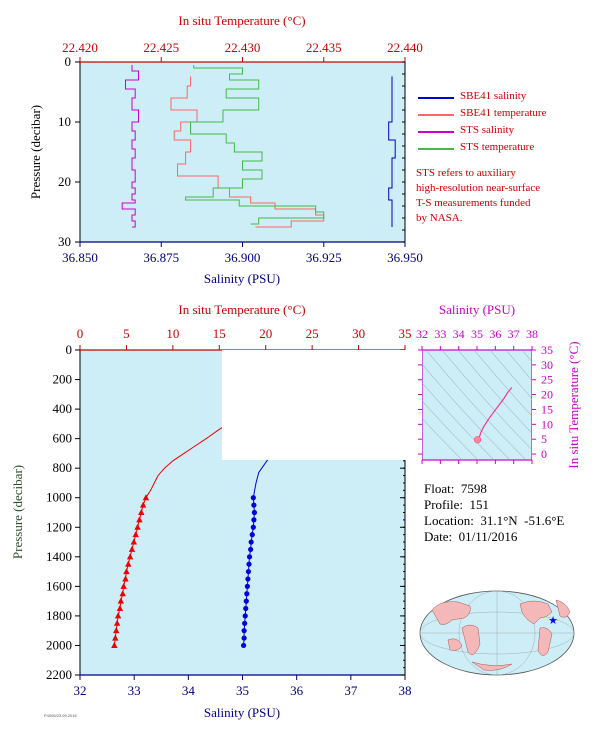  Describe the element at coordinates (241, 309) in the screenshot. I see `main-temp-axis-label: In situ Temperature (°C)` at that location.